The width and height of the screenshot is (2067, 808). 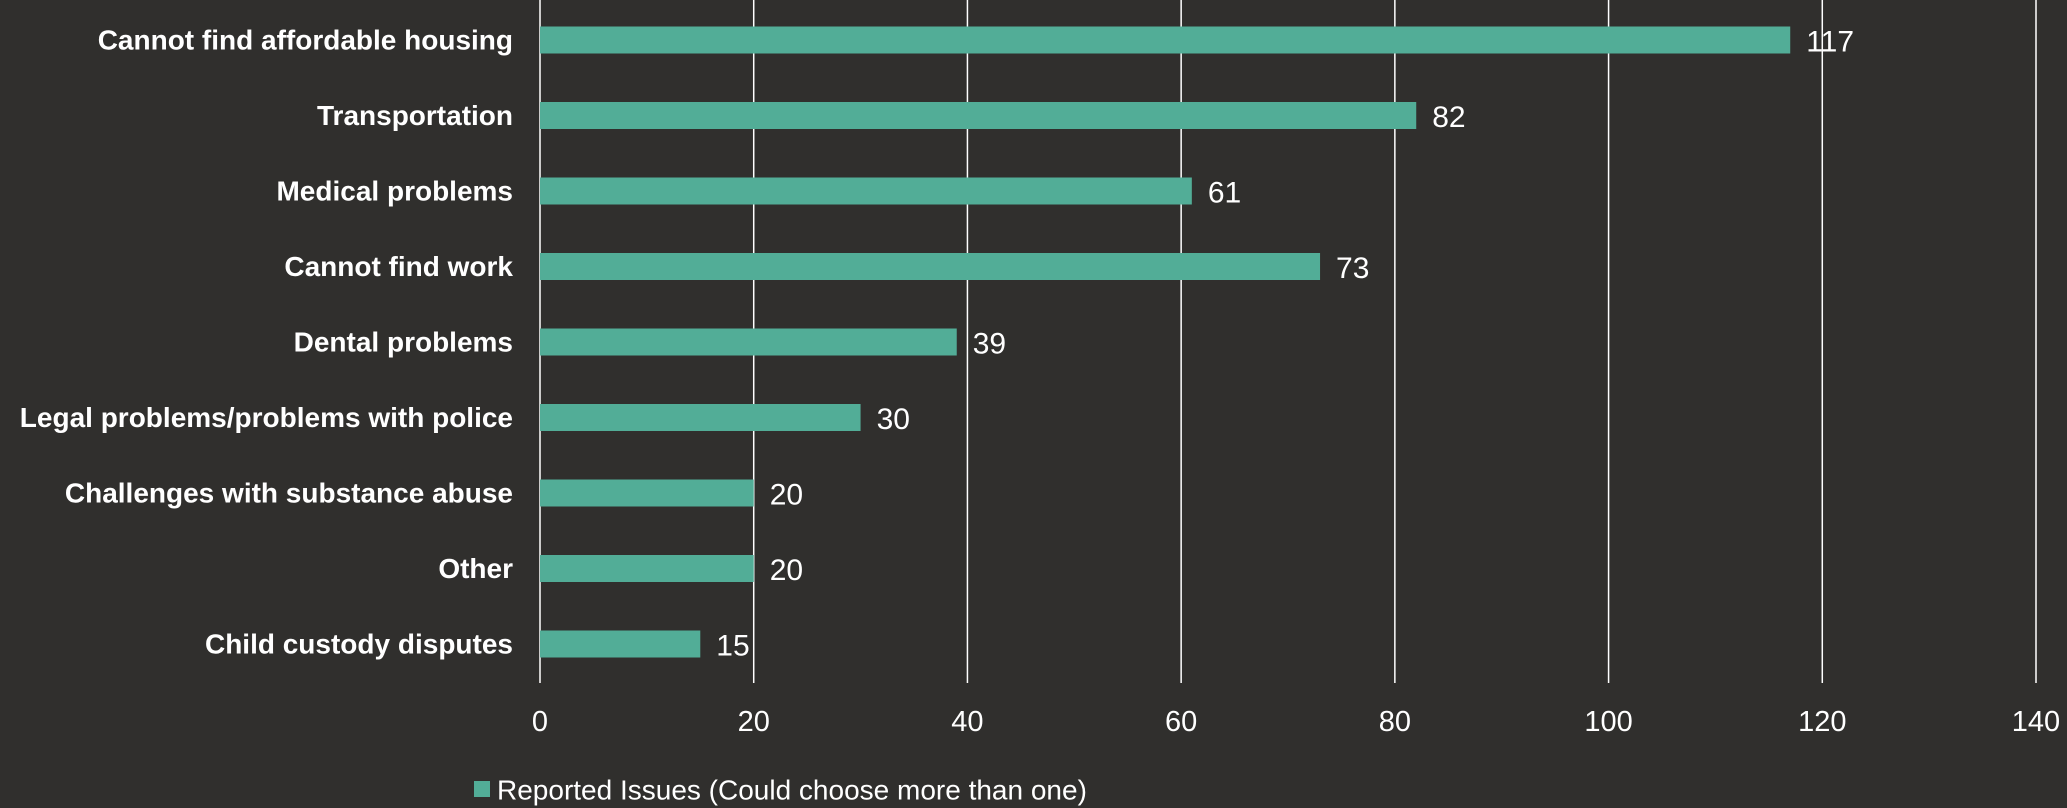 I want to click on x-tick-label: 120, so click(x=1822, y=722).